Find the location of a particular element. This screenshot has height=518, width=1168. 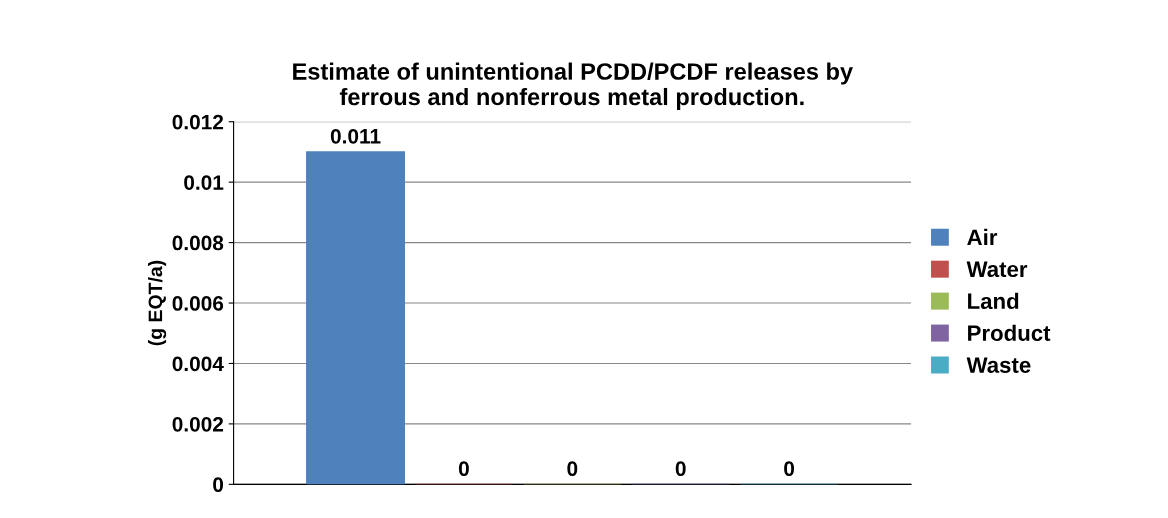

y-tick-label: 0.012 is located at coordinates (198, 122).